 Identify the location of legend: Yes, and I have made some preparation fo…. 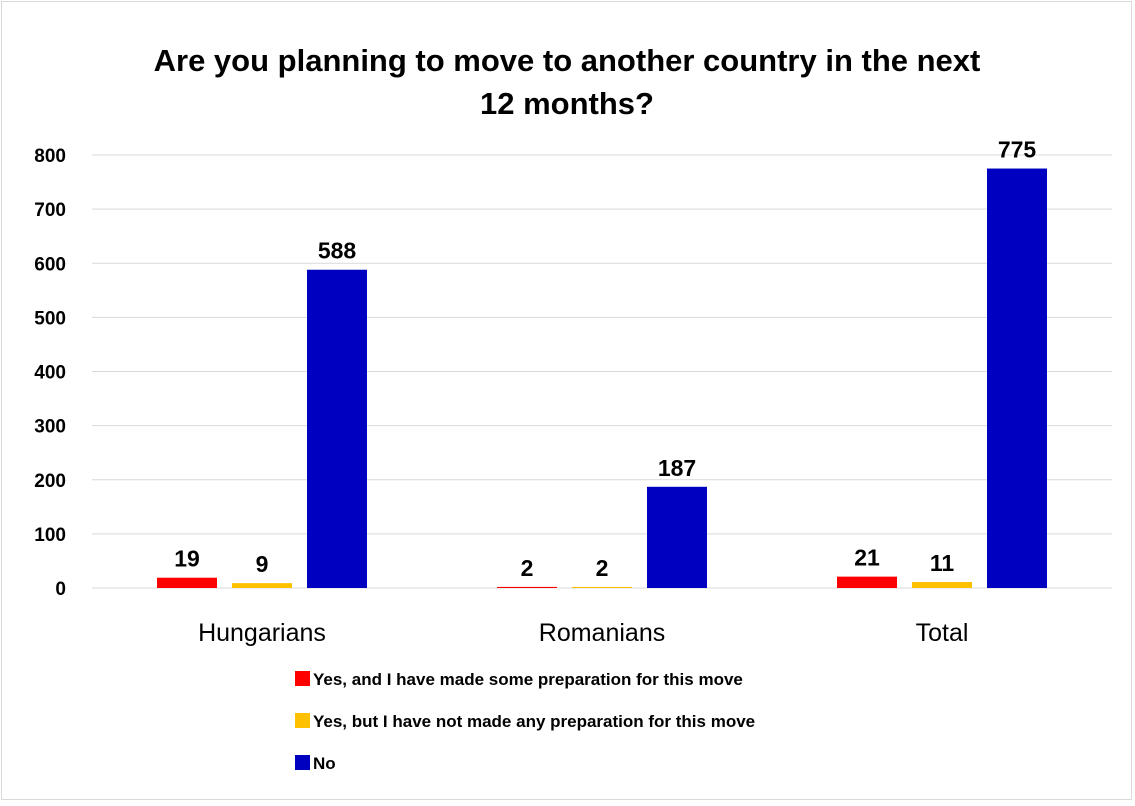
(525, 721).